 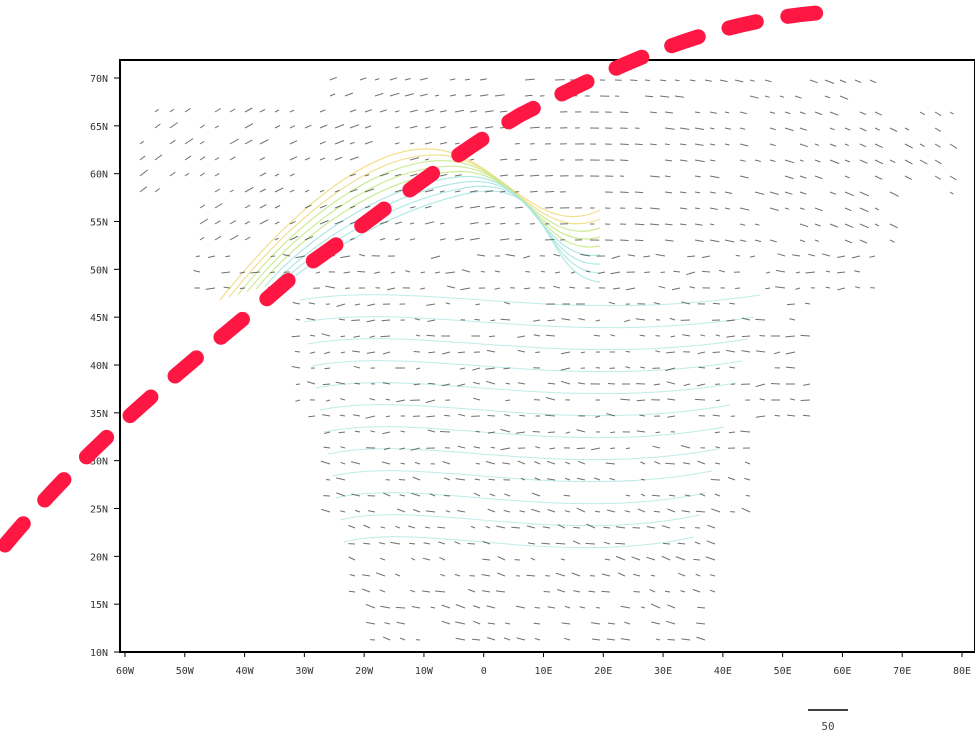 I want to click on lon-tick-label: 30E, so click(x=663, y=671).